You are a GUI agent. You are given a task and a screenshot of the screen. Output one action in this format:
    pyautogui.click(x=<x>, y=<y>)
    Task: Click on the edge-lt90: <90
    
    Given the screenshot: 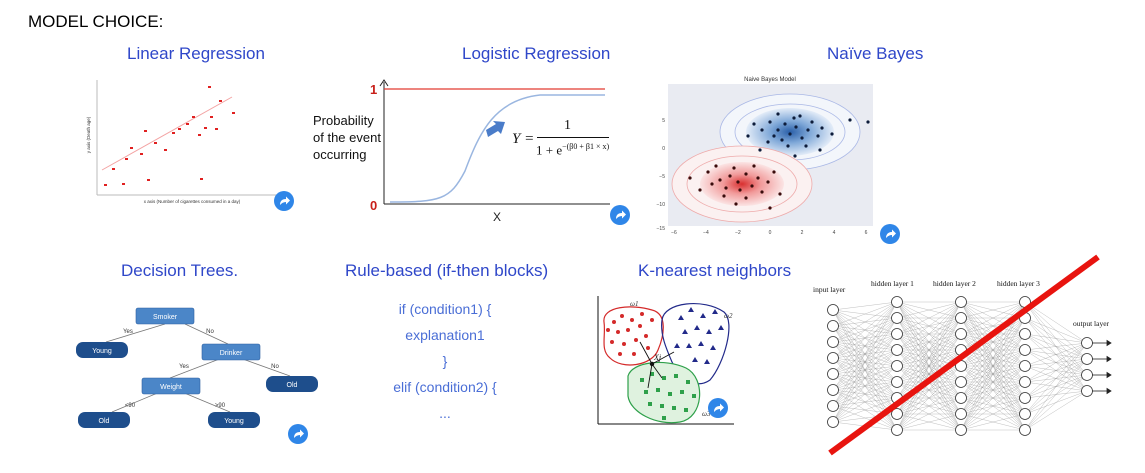 What is the action you would take?
    pyautogui.click(x=130, y=406)
    